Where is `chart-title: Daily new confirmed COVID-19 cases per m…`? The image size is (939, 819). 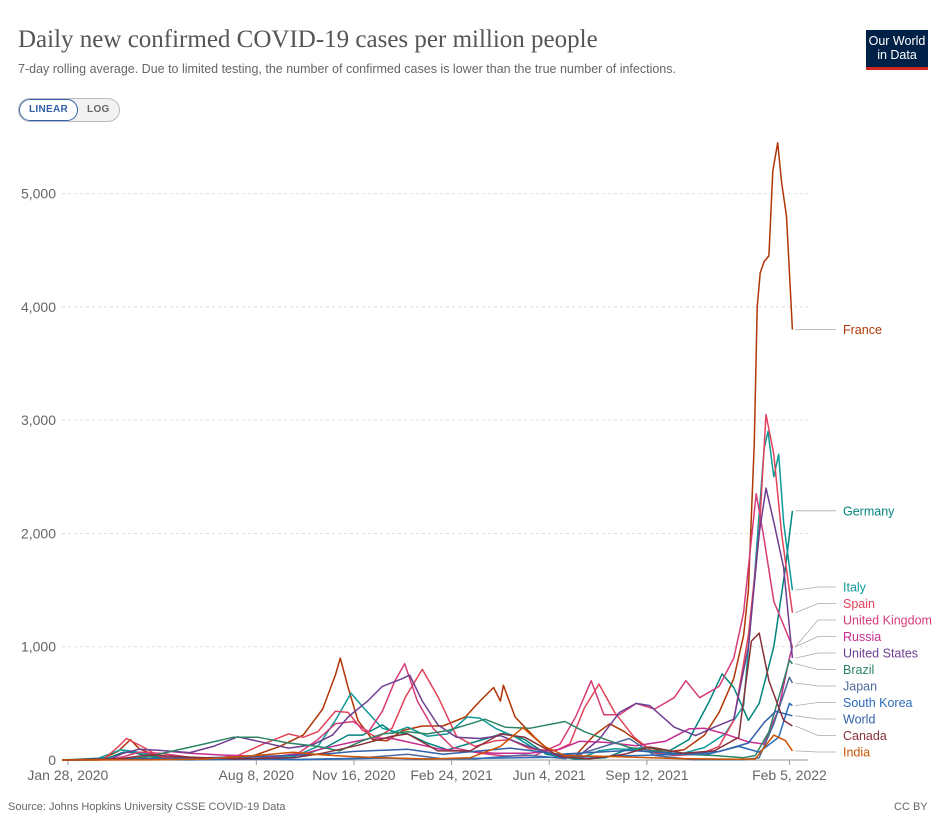
chart-title: Daily new confirmed COVID-19 cases per m… is located at coordinates (308, 39).